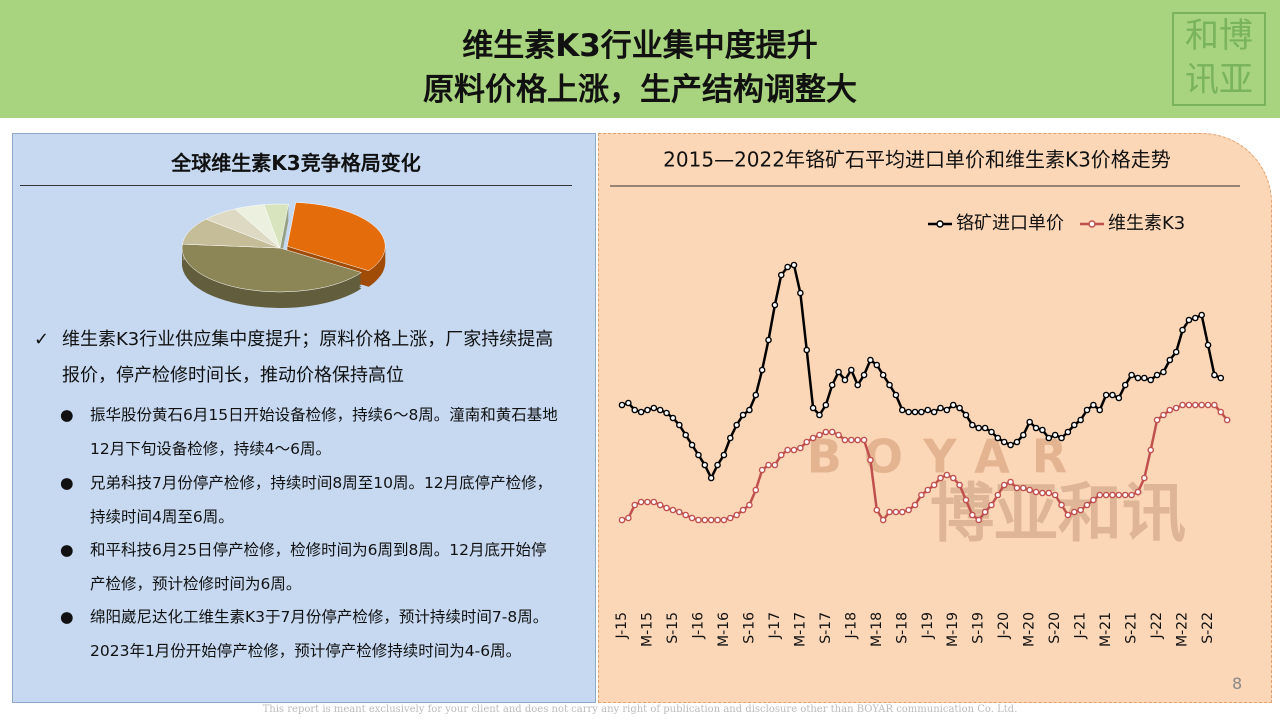 This screenshot has width=1280, height=720. What do you see at coordinates (1004, 626) in the screenshot?
I see `x-tick-label: J-20` at bounding box center [1004, 626].